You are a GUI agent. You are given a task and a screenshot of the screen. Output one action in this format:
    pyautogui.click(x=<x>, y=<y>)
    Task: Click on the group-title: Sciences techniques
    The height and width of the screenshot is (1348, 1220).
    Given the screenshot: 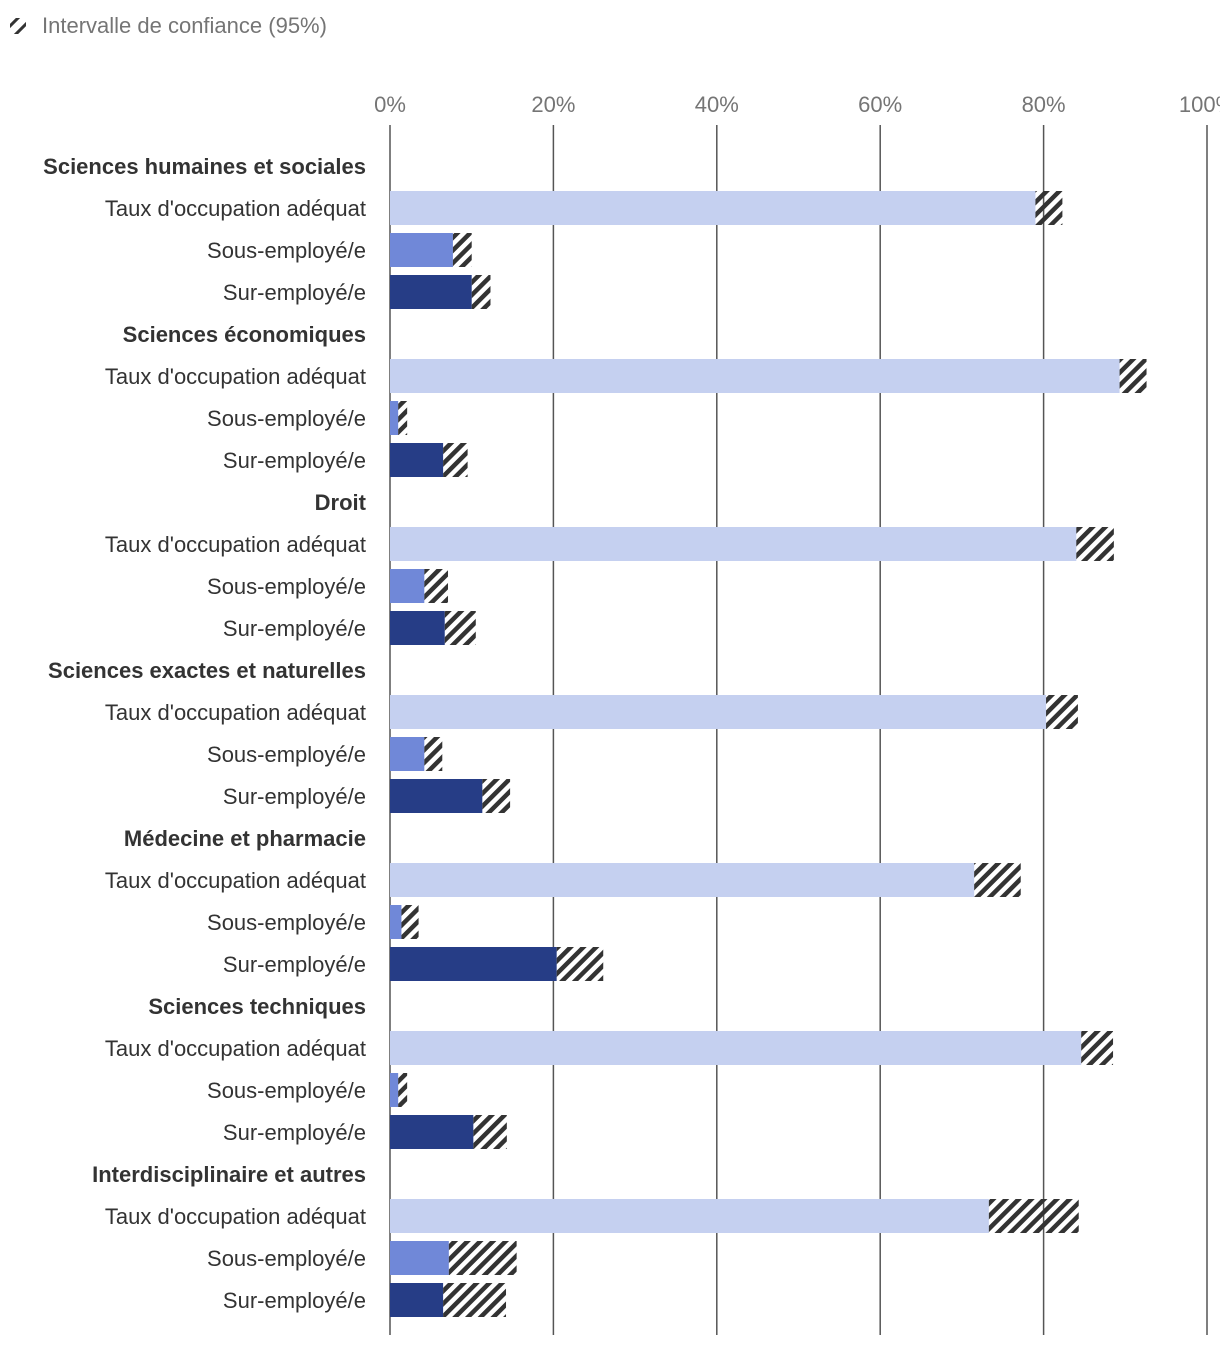 What is the action you would take?
    pyautogui.click(x=257, y=1006)
    